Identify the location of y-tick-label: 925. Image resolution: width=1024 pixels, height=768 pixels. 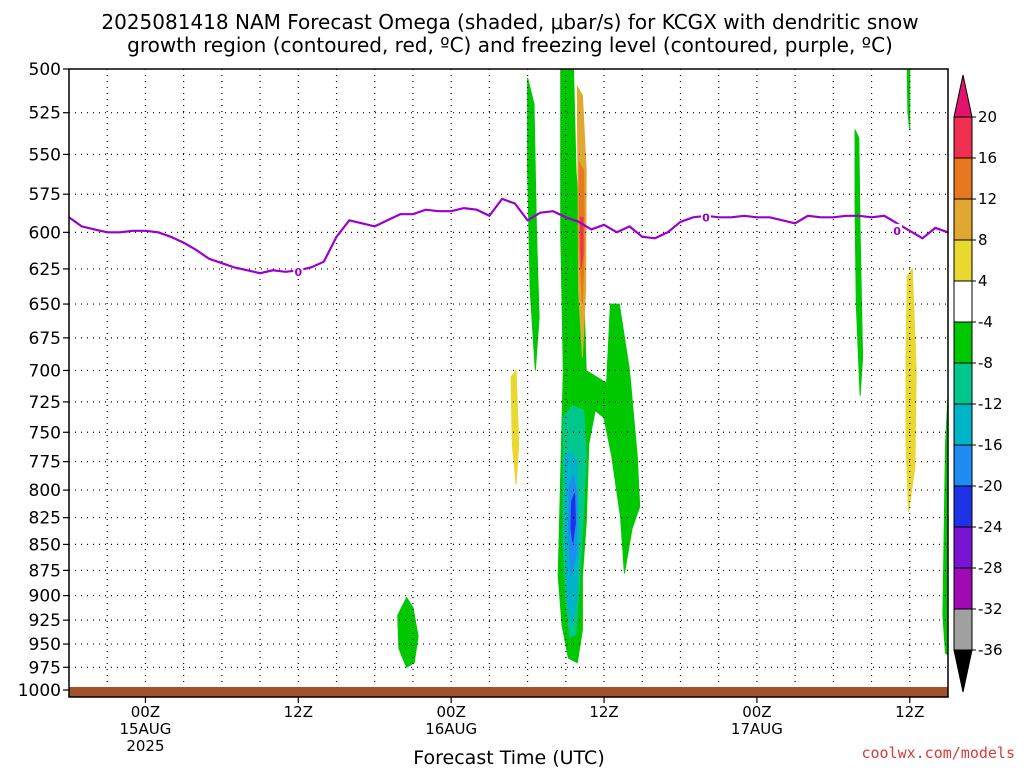
(45, 621).